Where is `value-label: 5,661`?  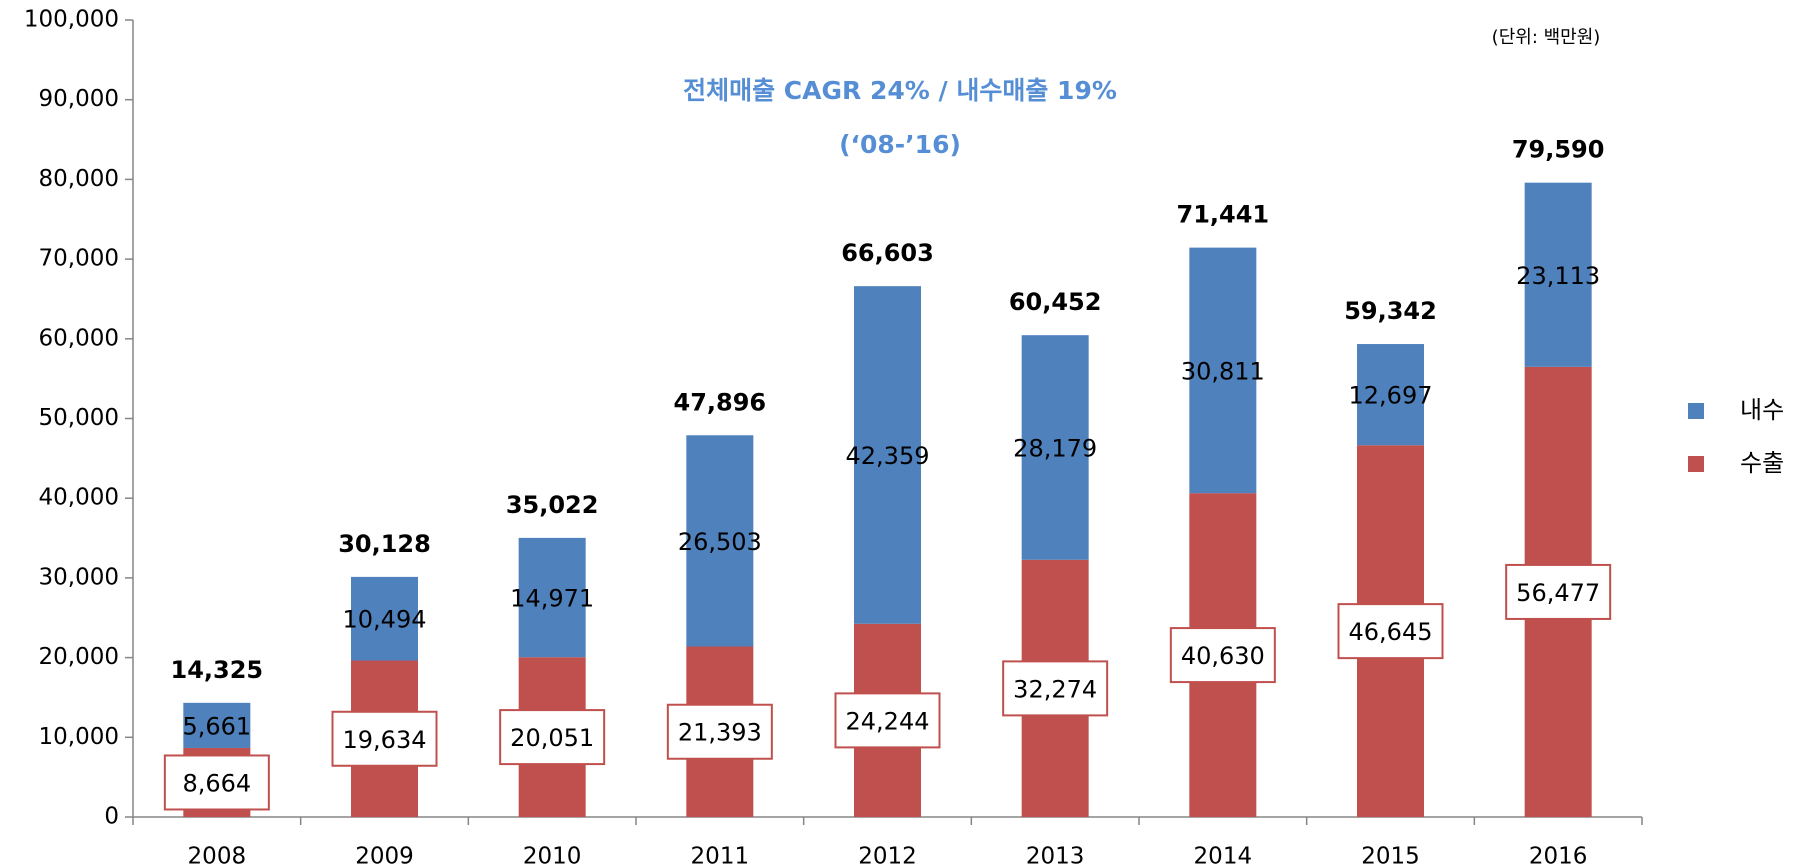 value-label: 5,661 is located at coordinates (216, 726).